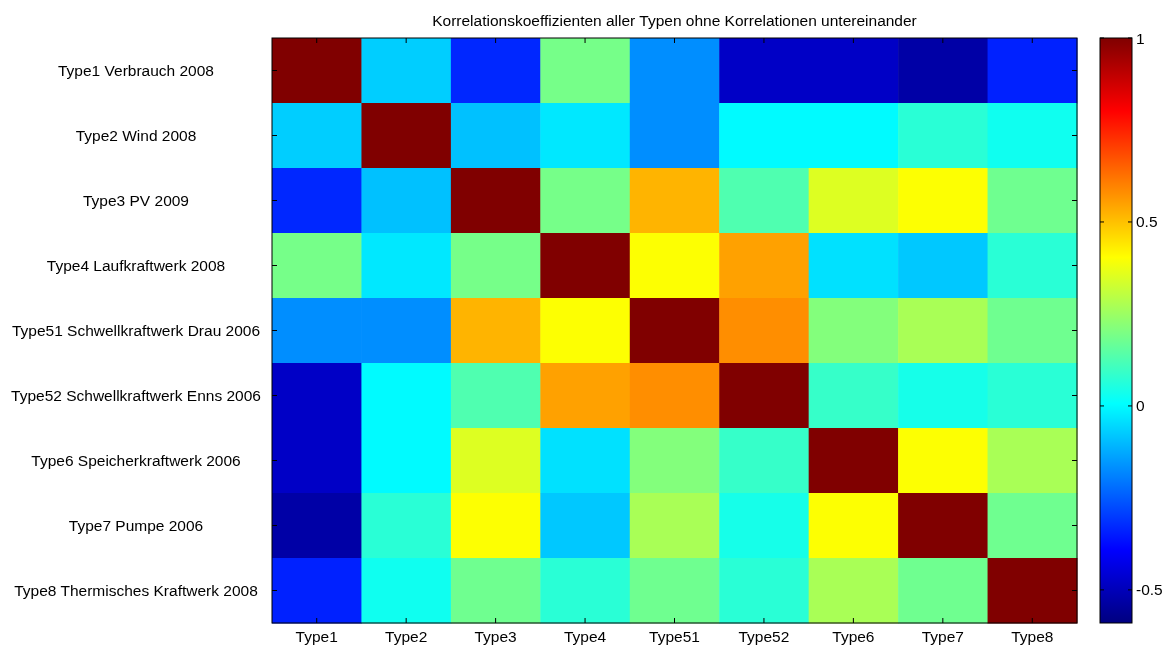 This screenshot has width=1164, height=646. What do you see at coordinates (585, 636) in the screenshot?
I see `x-tick-label: Type4` at bounding box center [585, 636].